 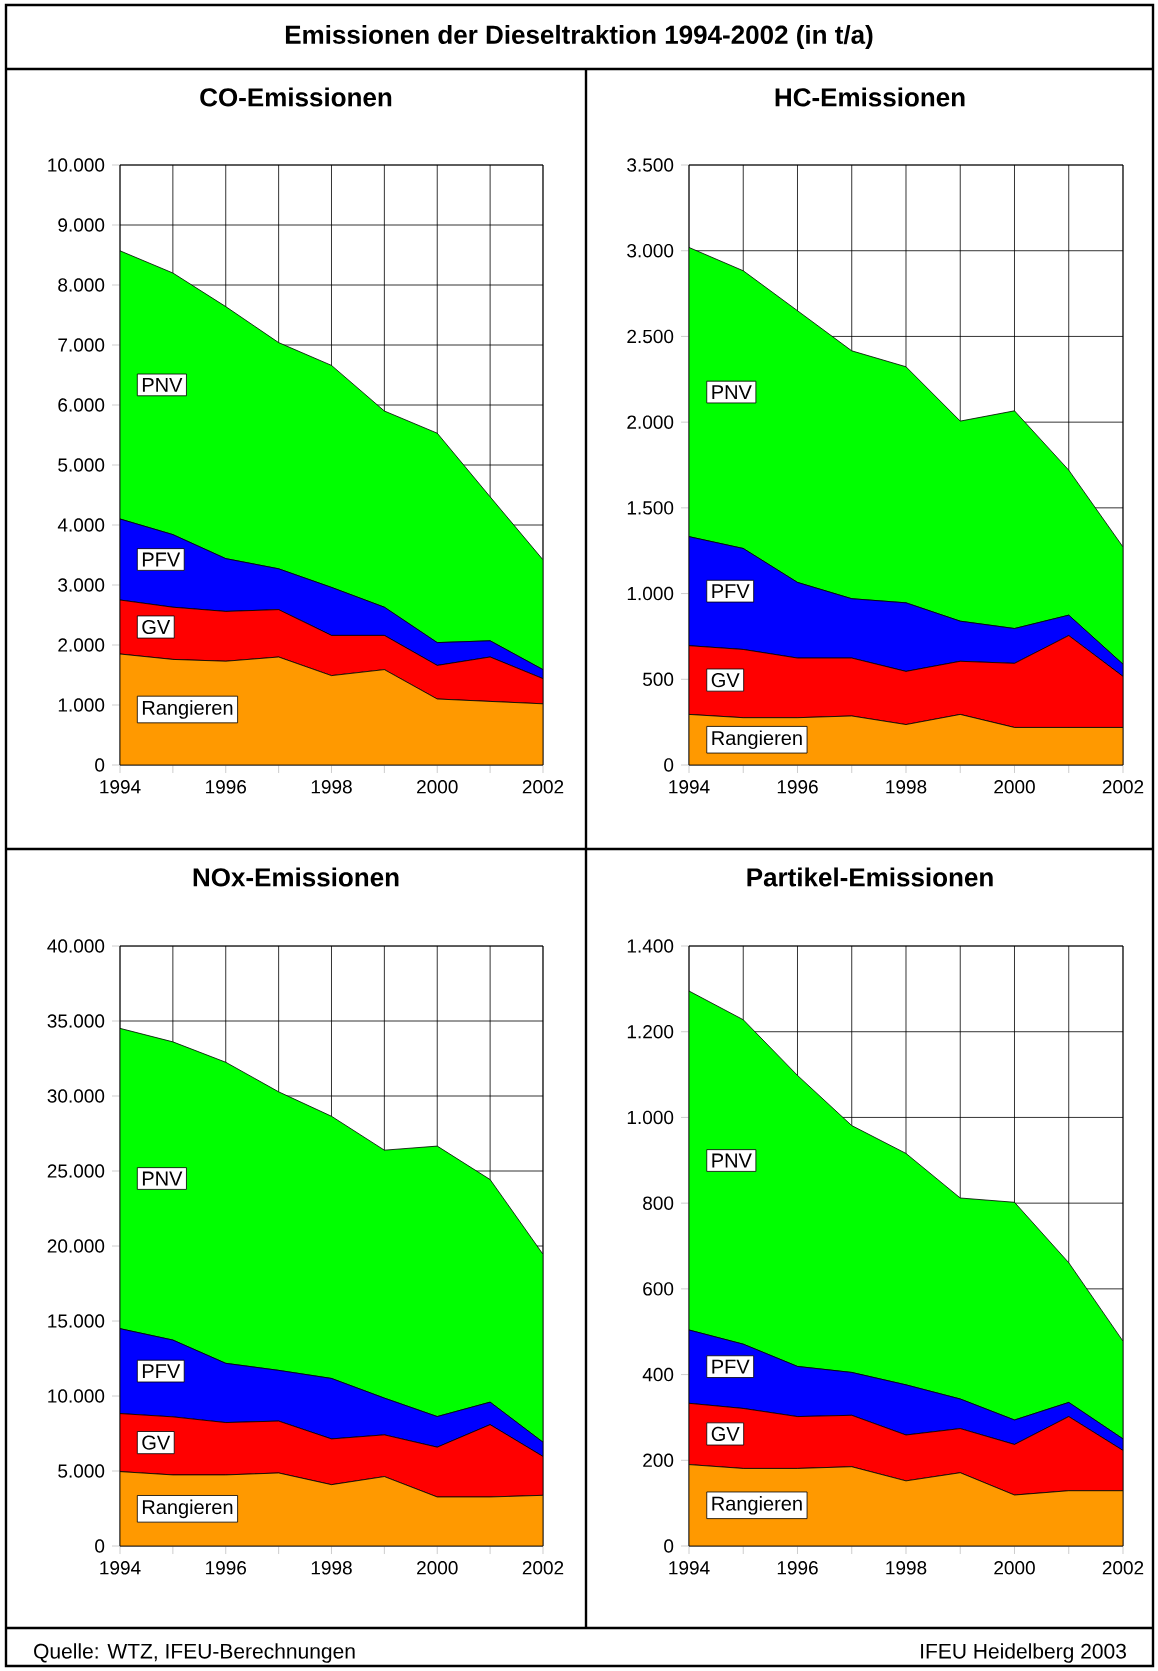 What do you see at coordinates (870, 877) in the screenshot?
I see `chart-title: Partikel-Emissionen` at bounding box center [870, 877].